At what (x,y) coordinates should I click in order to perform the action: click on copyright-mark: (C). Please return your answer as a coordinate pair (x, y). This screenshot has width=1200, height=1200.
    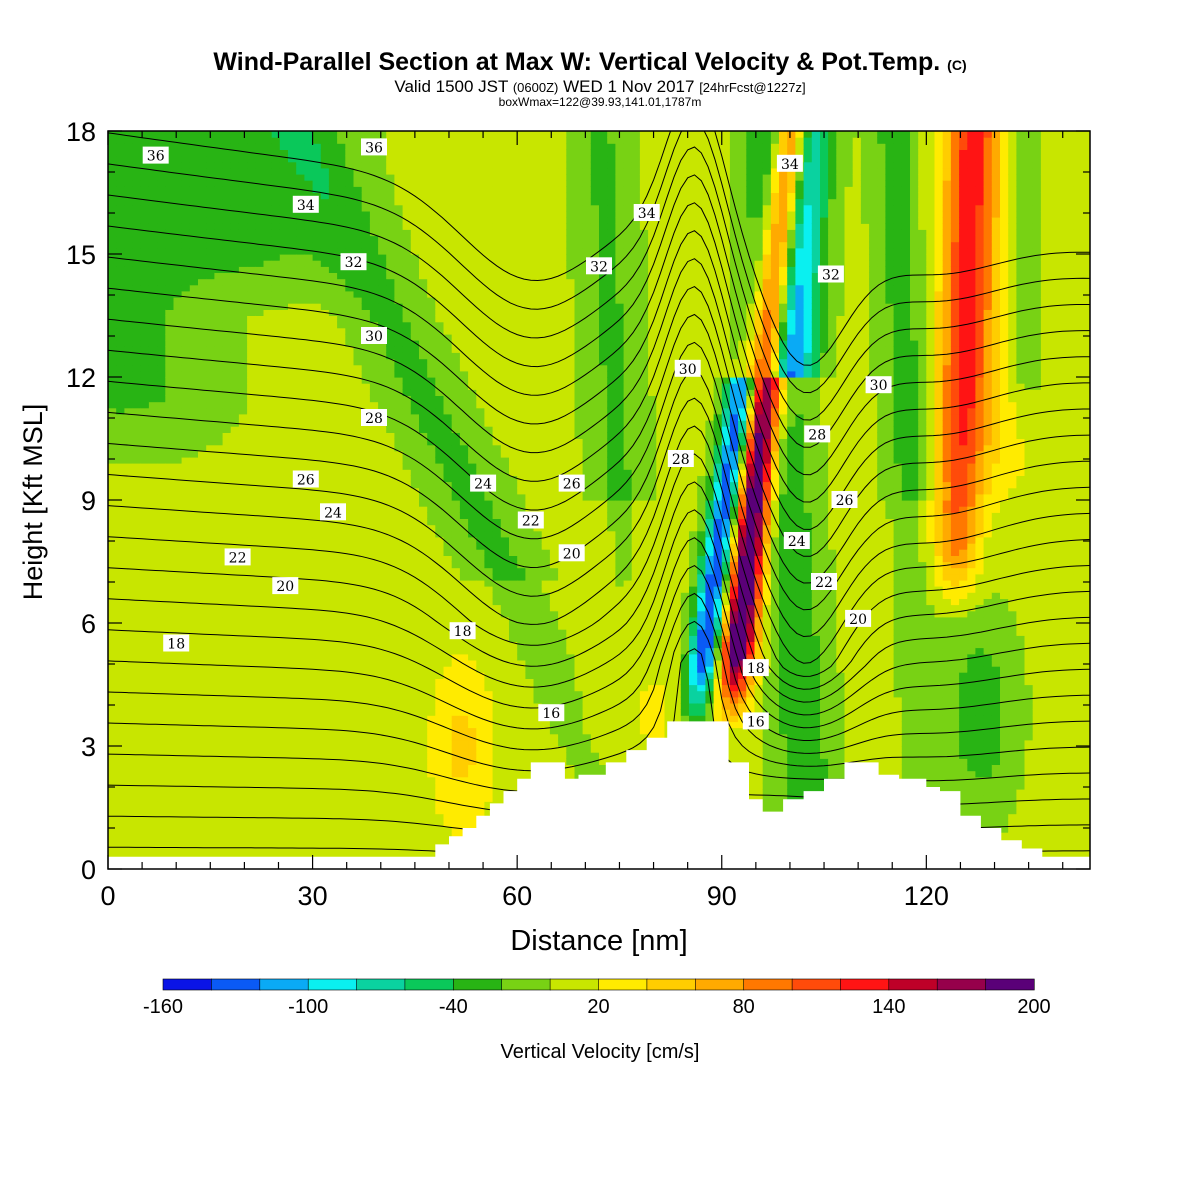
    Looking at the image, I should click on (956, 65).